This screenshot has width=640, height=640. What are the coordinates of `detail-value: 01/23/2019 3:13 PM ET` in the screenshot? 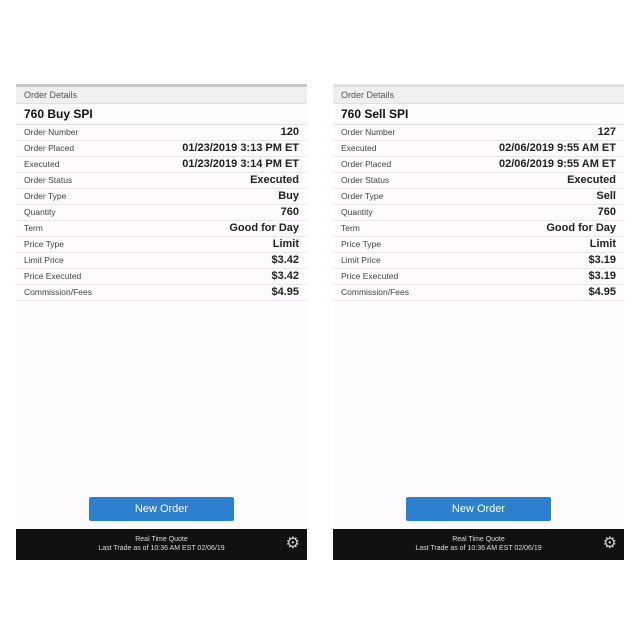 It's located at (240, 148).